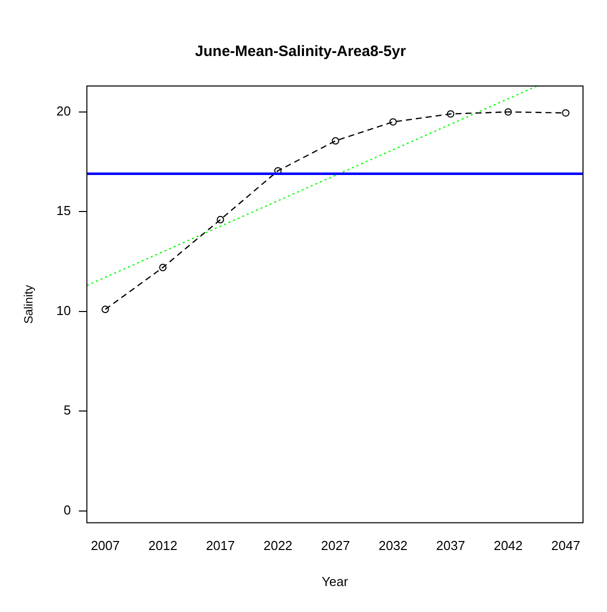 This screenshot has height=612, width=607. Describe the element at coordinates (67, 410) in the screenshot. I see `y-tick-label: 5` at that location.